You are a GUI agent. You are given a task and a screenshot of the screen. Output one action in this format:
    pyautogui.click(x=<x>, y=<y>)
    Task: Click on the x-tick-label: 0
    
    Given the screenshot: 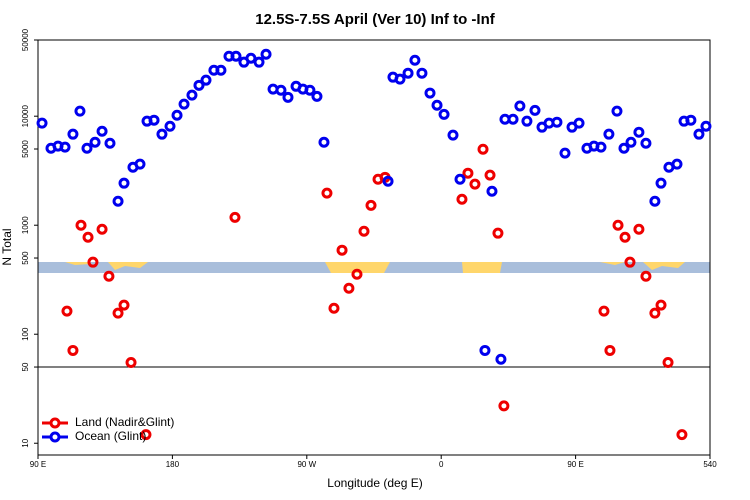 What is the action you would take?
    pyautogui.click(x=441, y=464)
    